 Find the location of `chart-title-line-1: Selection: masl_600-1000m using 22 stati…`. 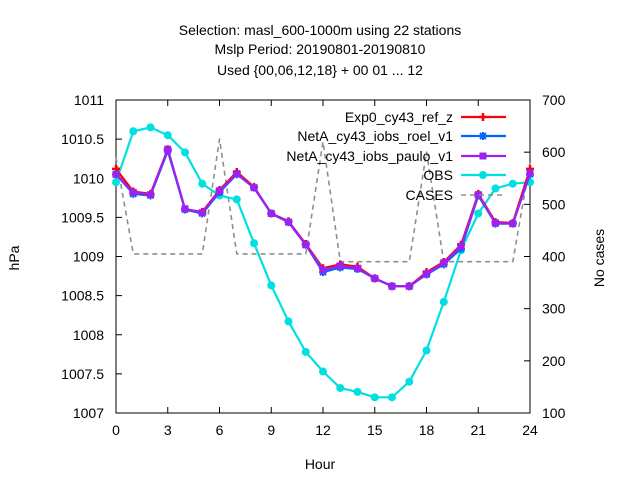

chart-title-line-1: Selection: masl_600-1000m using 22 stati… is located at coordinates (320, 30).